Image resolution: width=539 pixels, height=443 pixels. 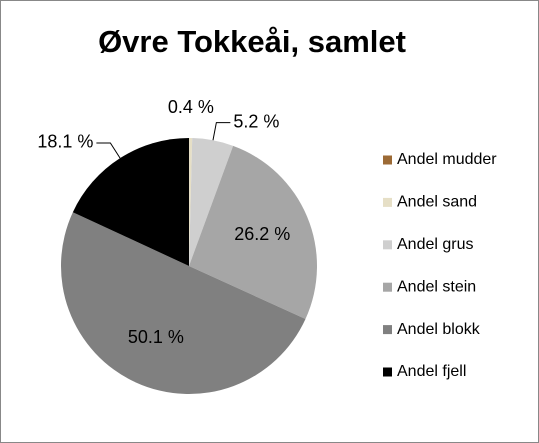 I want to click on data-label: 0.4 %, so click(x=191, y=107).